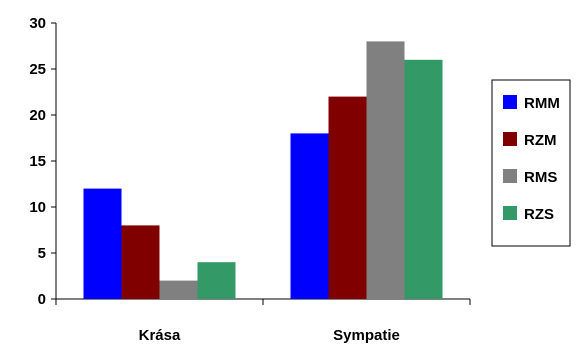 This screenshot has width=581, height=349. I want to click on y-tick-label: 10, so click(37, 207).